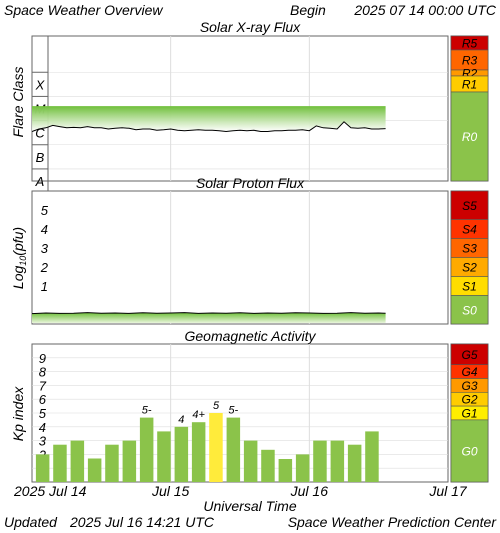  Describe the element at coordinates (250, 27) in the screenshot. I see `xray-title: Solar X-ray Flux` at that location.